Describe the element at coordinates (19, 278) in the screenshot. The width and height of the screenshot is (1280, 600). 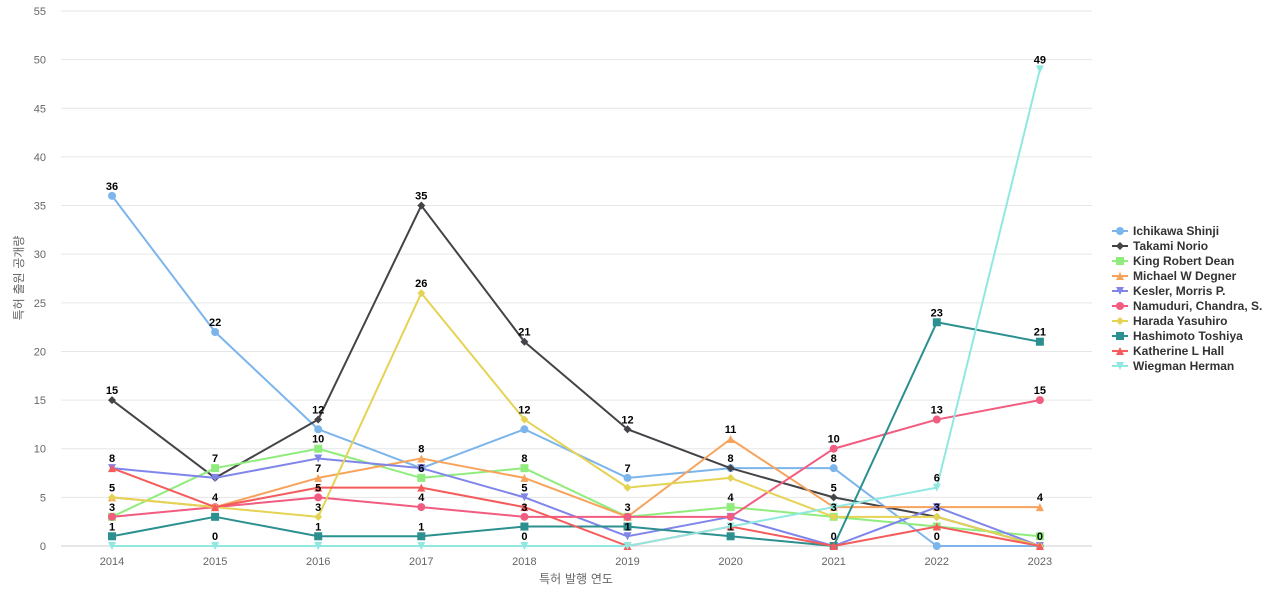
I see `y-axis-title: 특허 출원 공개량` at that location.